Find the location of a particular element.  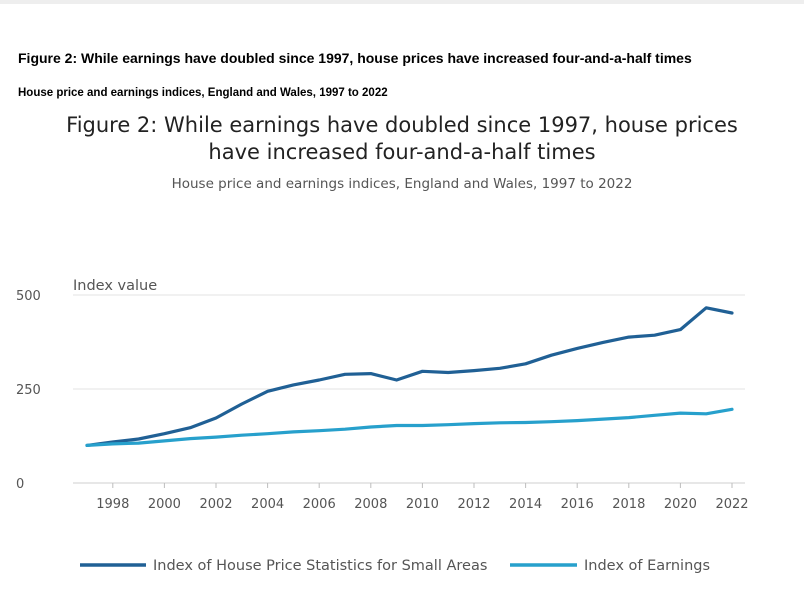

x-tick-label: 1998 is located at coordinates (112, 504).